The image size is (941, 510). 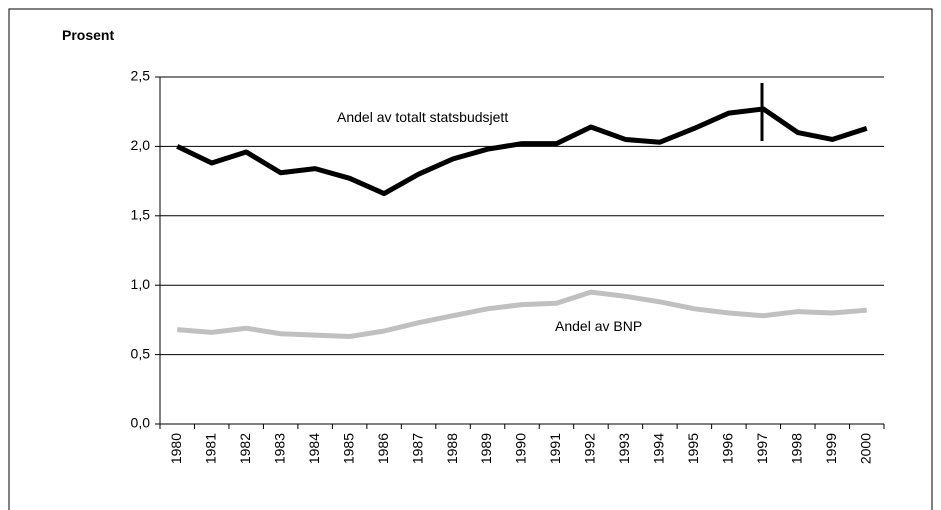 What do you see at coordinates (314, 448) in the screenshot?
I see `x-tick-label: 1984` at bounding box center [314, 448].